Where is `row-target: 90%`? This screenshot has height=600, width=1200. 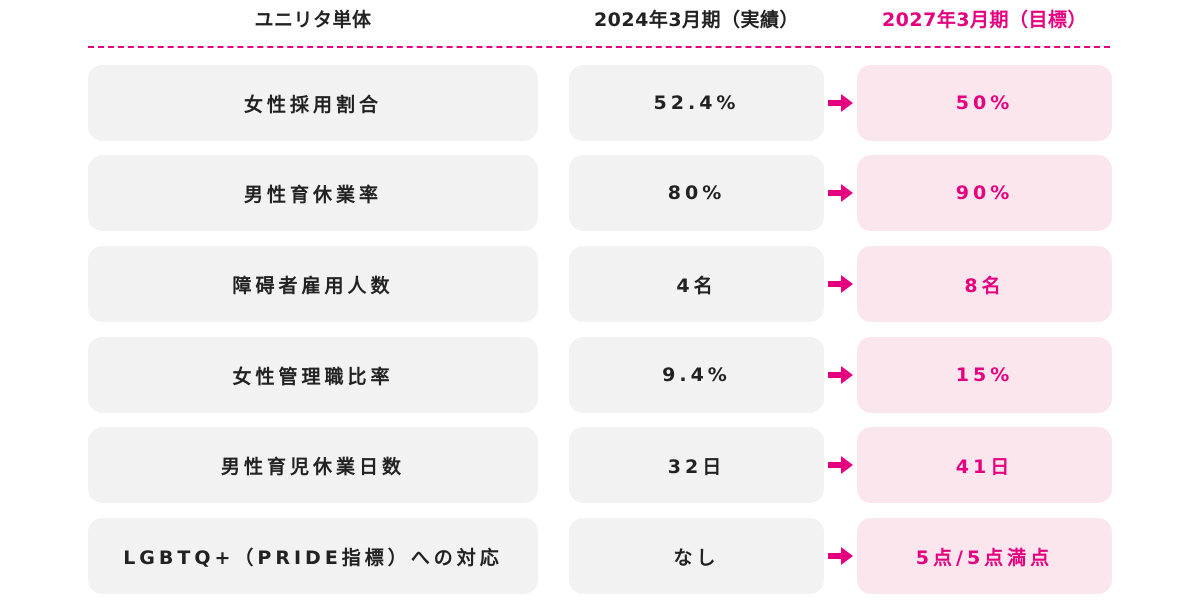 row-target: 90% is located at coordinates (984, 193).